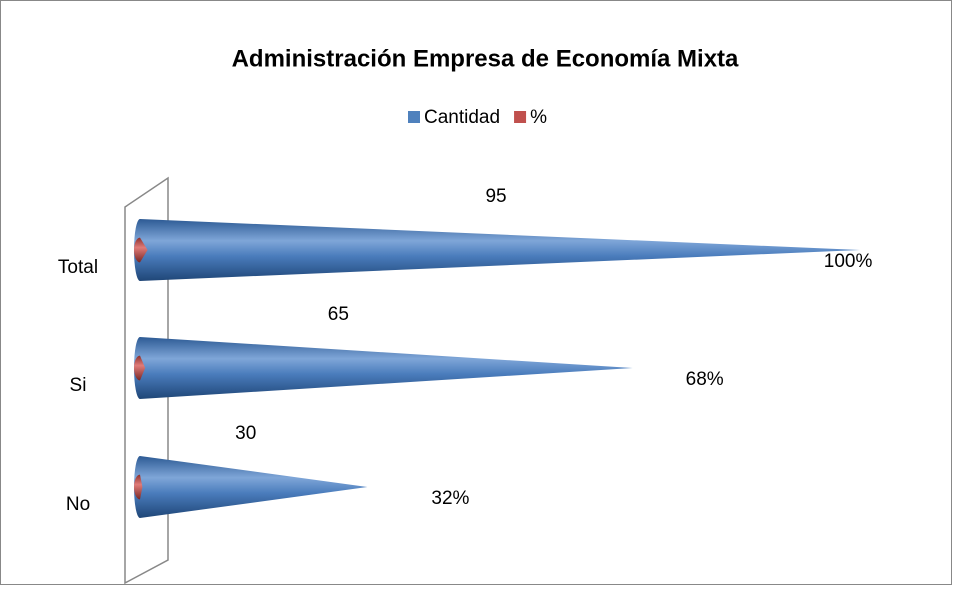 Image resolution: width=955 pixels, height=590 pixels. What do you see at coordinates (78, 504) in the screenshot?
I see `y-tick-label: No` at bounding box center [78, 504].